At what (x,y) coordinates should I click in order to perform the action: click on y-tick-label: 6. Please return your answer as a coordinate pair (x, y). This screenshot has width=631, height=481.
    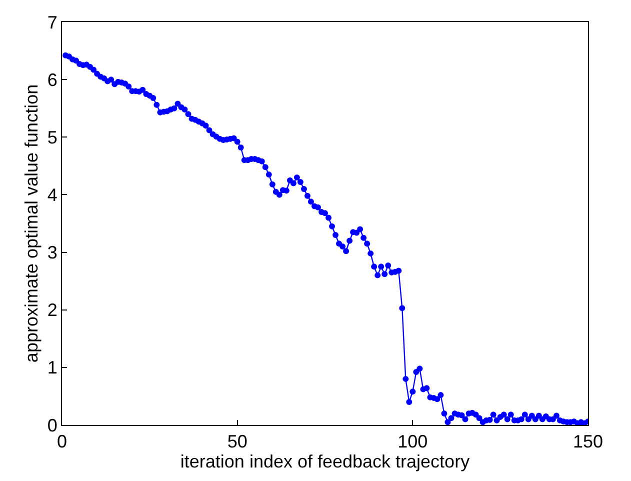
    Looking at the image, I should click on (52, 80).